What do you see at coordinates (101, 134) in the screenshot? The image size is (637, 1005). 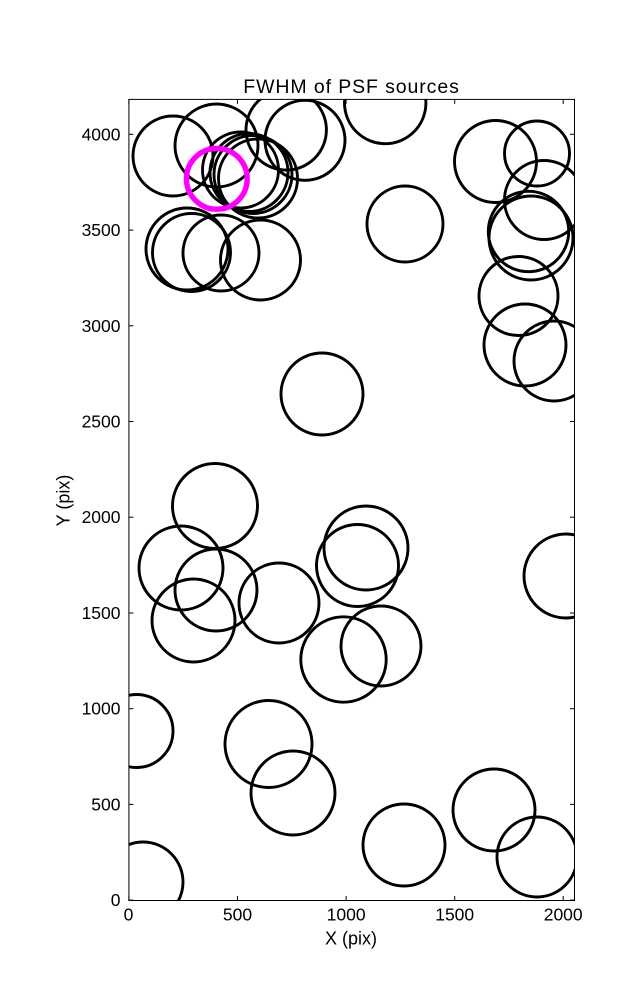 I see `svg-text: 4000` at bounding box center [101, 134].